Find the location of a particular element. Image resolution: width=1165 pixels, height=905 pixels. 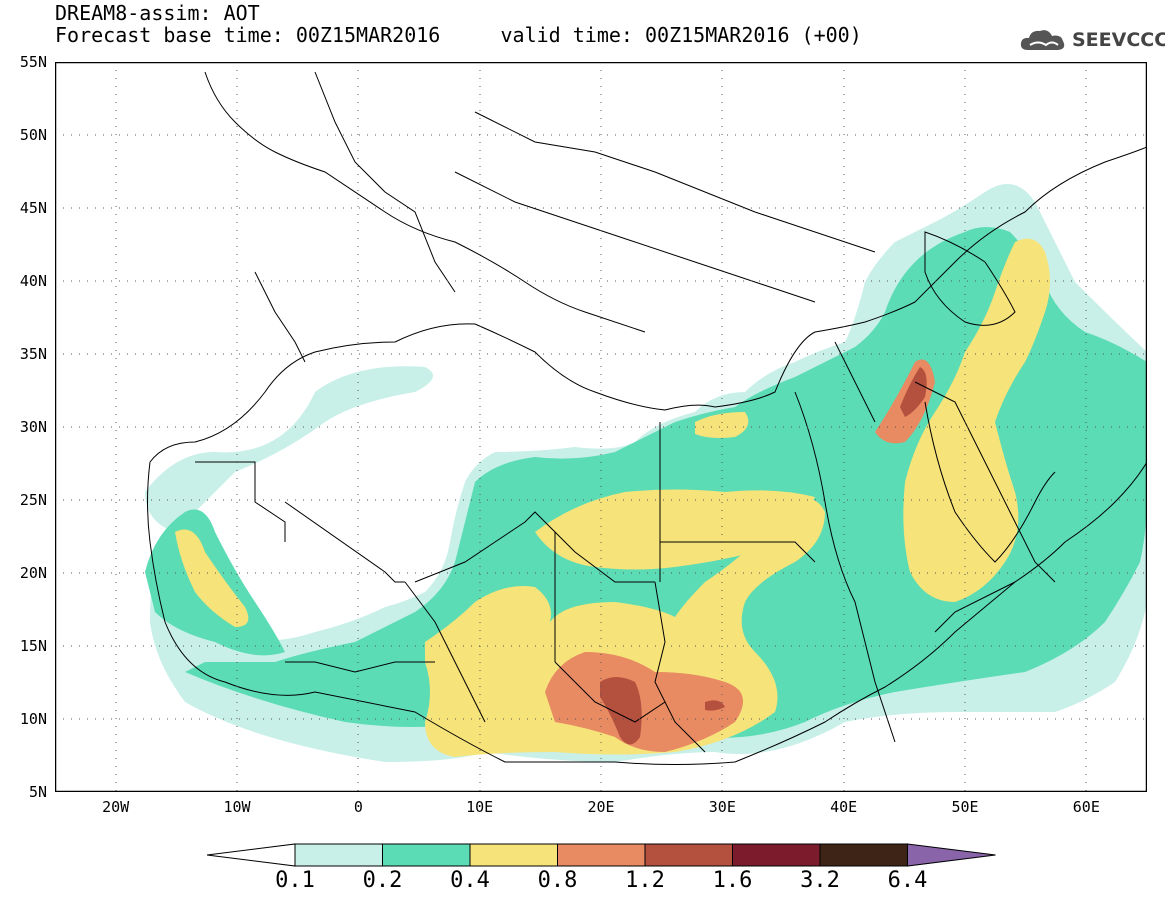

lat-label: 55N is located at coordinates (33, 62).